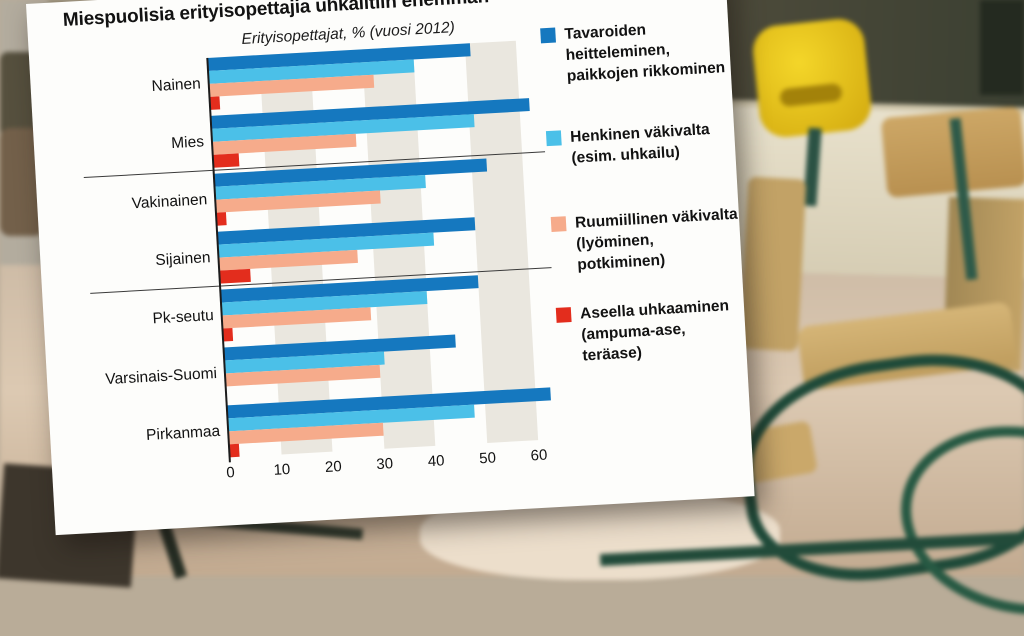  What do you see at coordinates (436, 461) in the screenshot?
I see `x-tick-label: 40` at bounding box center [436, 461].